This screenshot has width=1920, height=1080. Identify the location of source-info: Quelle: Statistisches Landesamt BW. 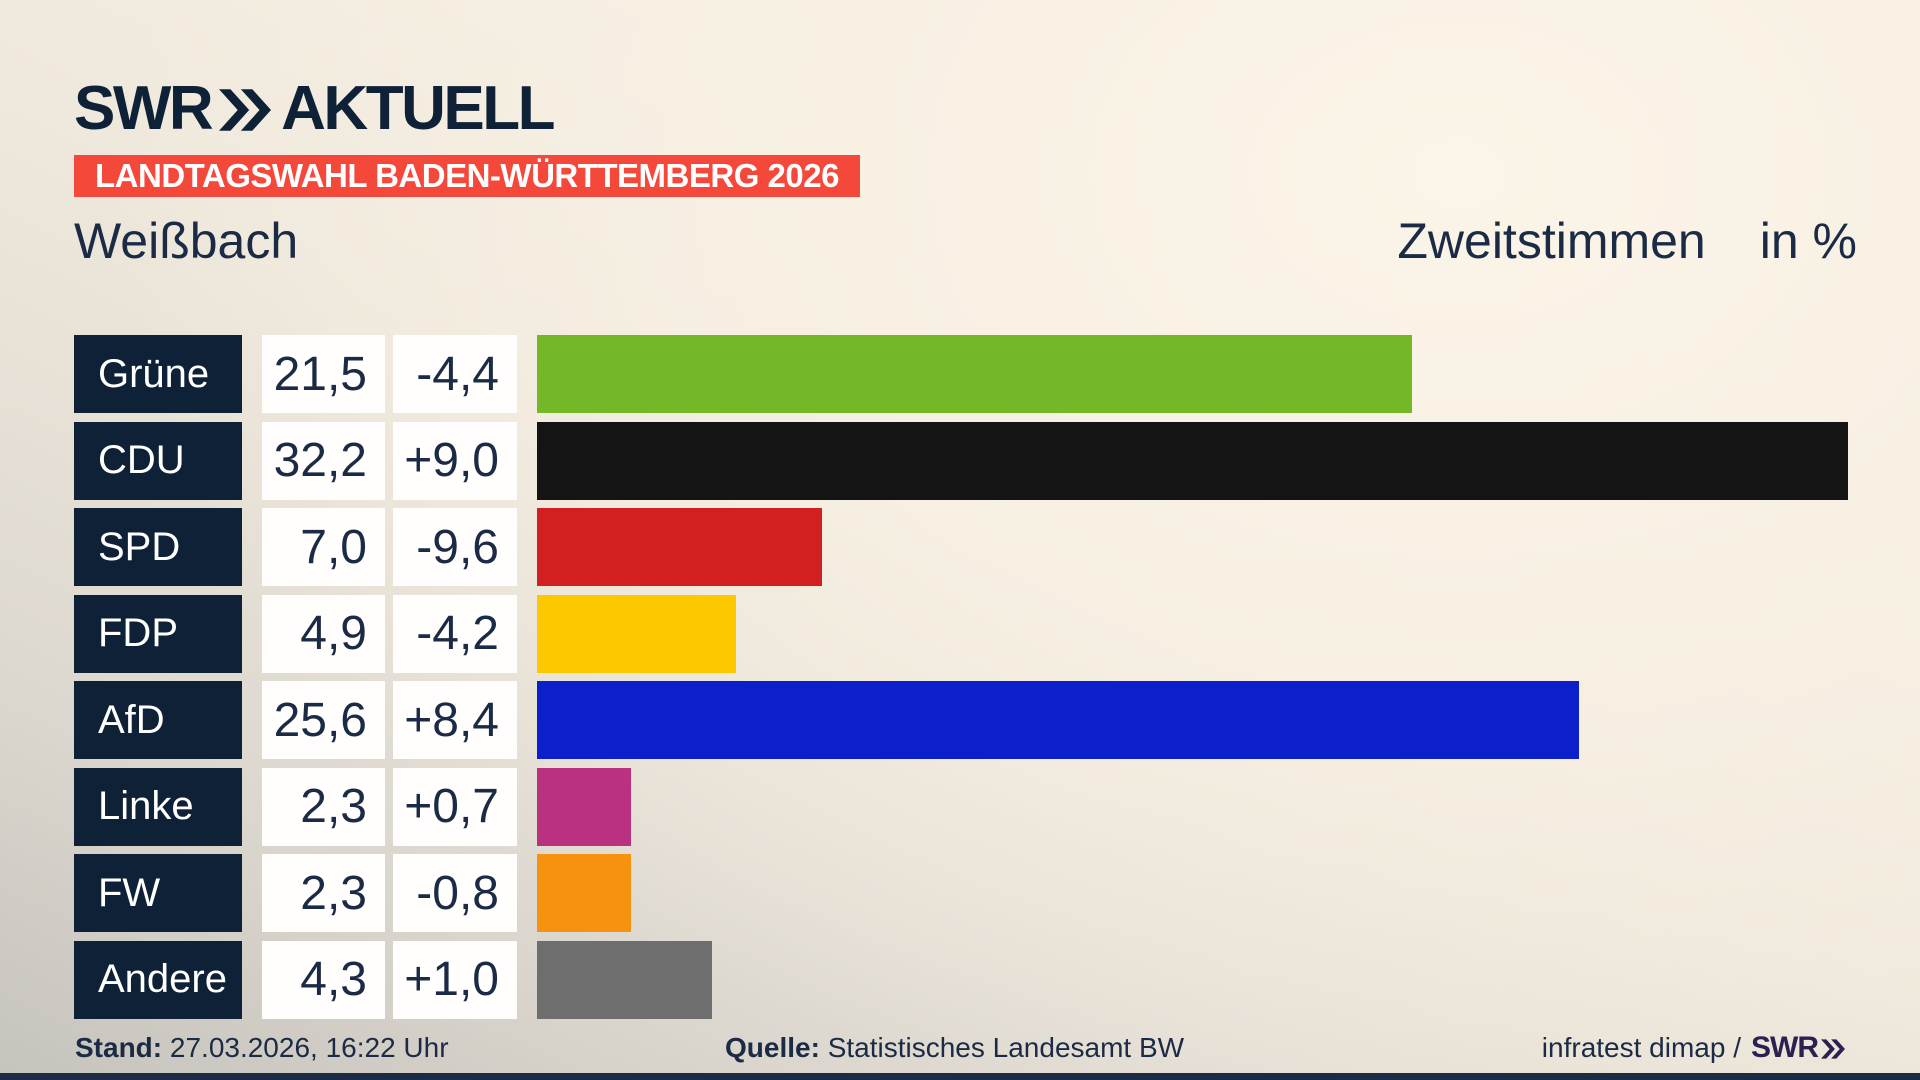
(954, 1048).